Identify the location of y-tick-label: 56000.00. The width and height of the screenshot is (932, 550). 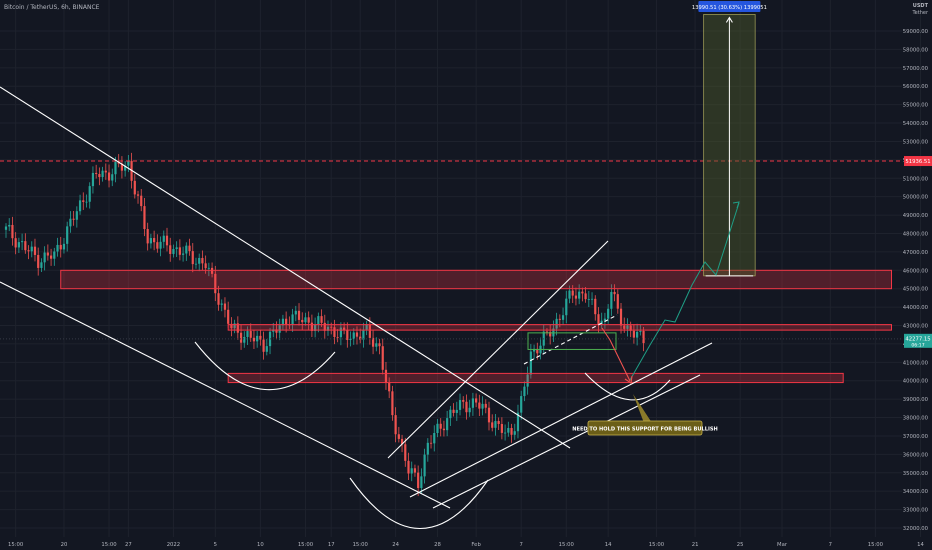
(916, 87).